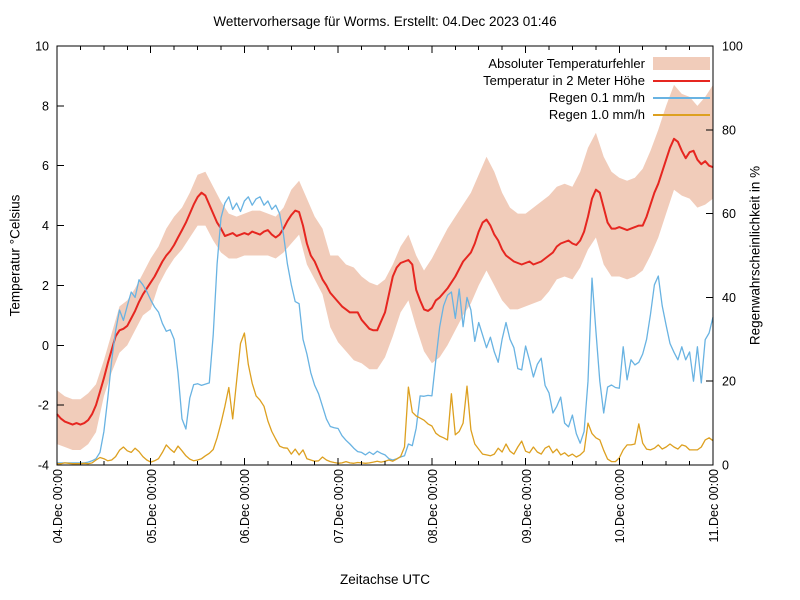 Image resolution: width=800 pixels, height=600 pixels. I want to click on legend-entry-rain-10: Regen 1.0 mm/h, so click(505, 114).